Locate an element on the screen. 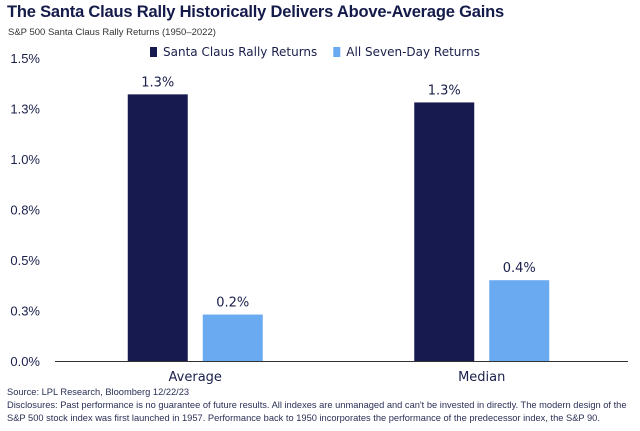  source-note: Source: LPL Research, Bloomberg 12/22/23 is located at coordinates (98, 392).